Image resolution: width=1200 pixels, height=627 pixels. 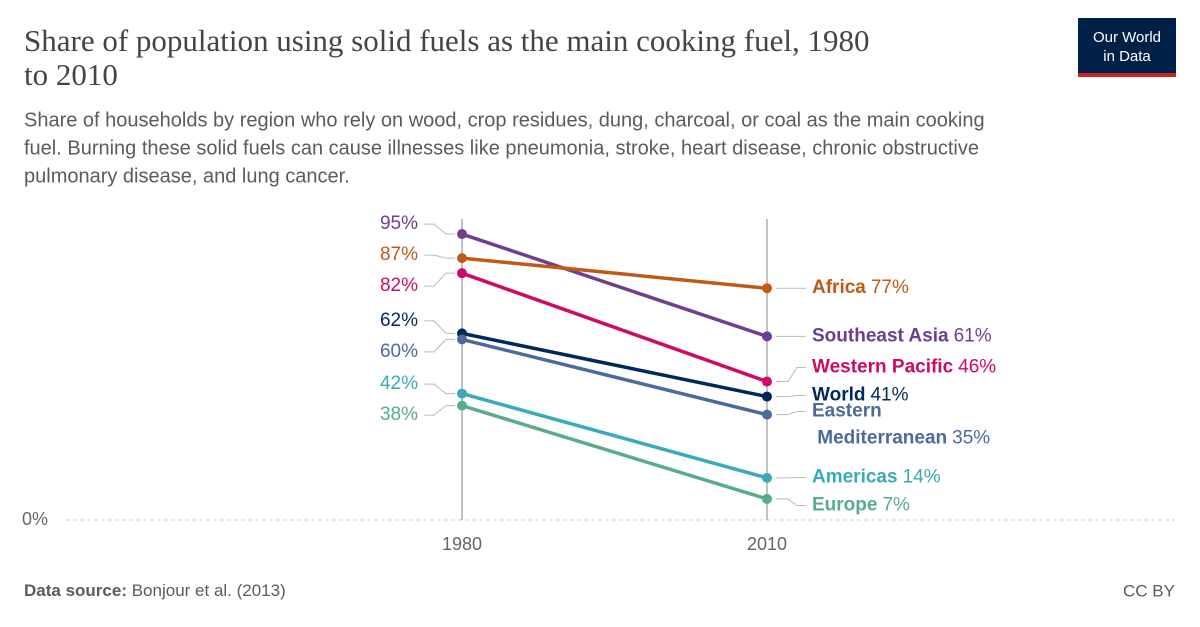 What do you see at coordinates (462, 544) in the screenshot?
I see `x-tick-label: 1980` at bounding box center [462, 544].